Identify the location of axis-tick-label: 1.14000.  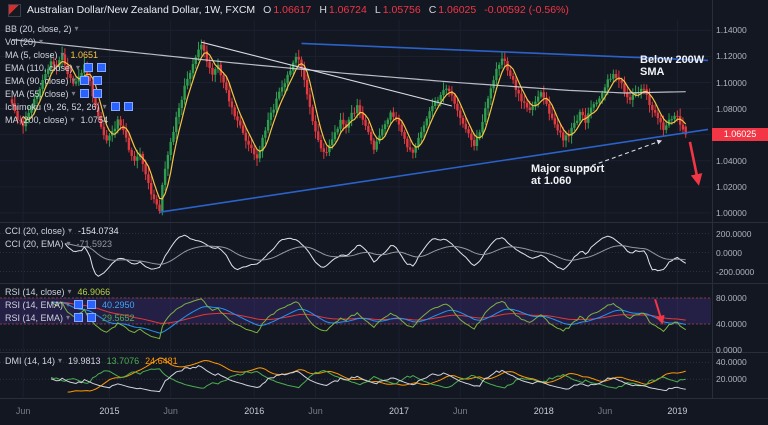
(731, 30).